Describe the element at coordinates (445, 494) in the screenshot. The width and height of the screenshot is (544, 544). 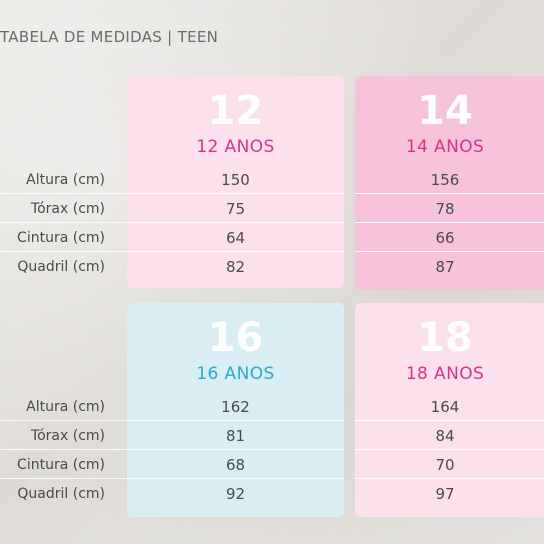
I see `value-quadril: 97` at that location.